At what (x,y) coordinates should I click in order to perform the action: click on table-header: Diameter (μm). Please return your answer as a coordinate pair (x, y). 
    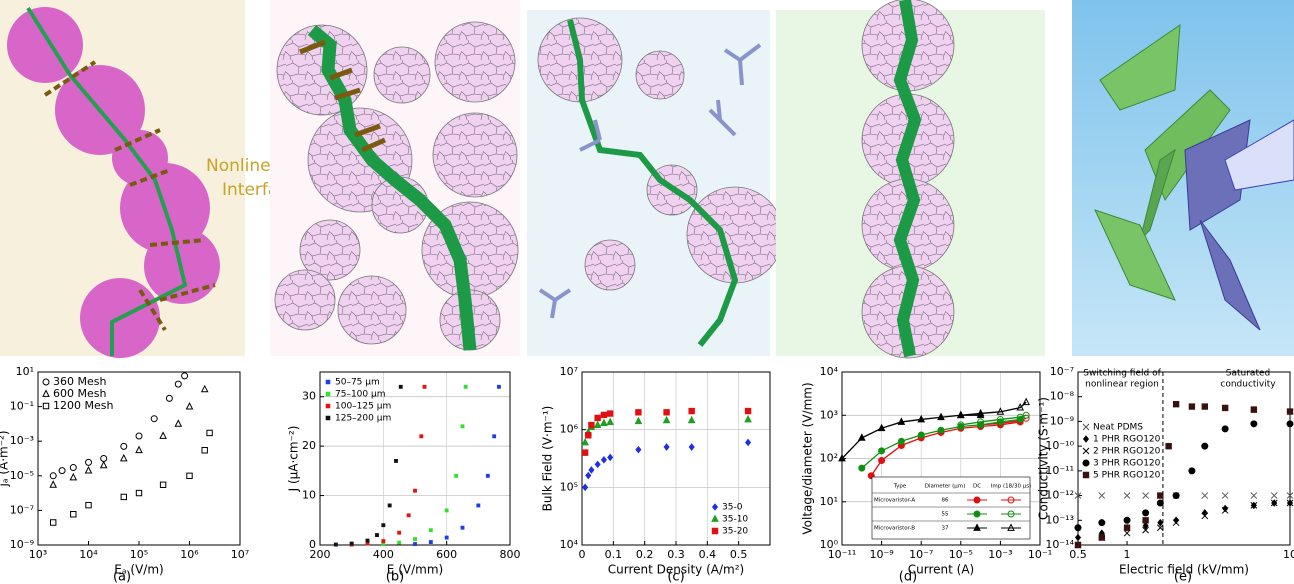
    Looking at the image, I should click on (945, 487).